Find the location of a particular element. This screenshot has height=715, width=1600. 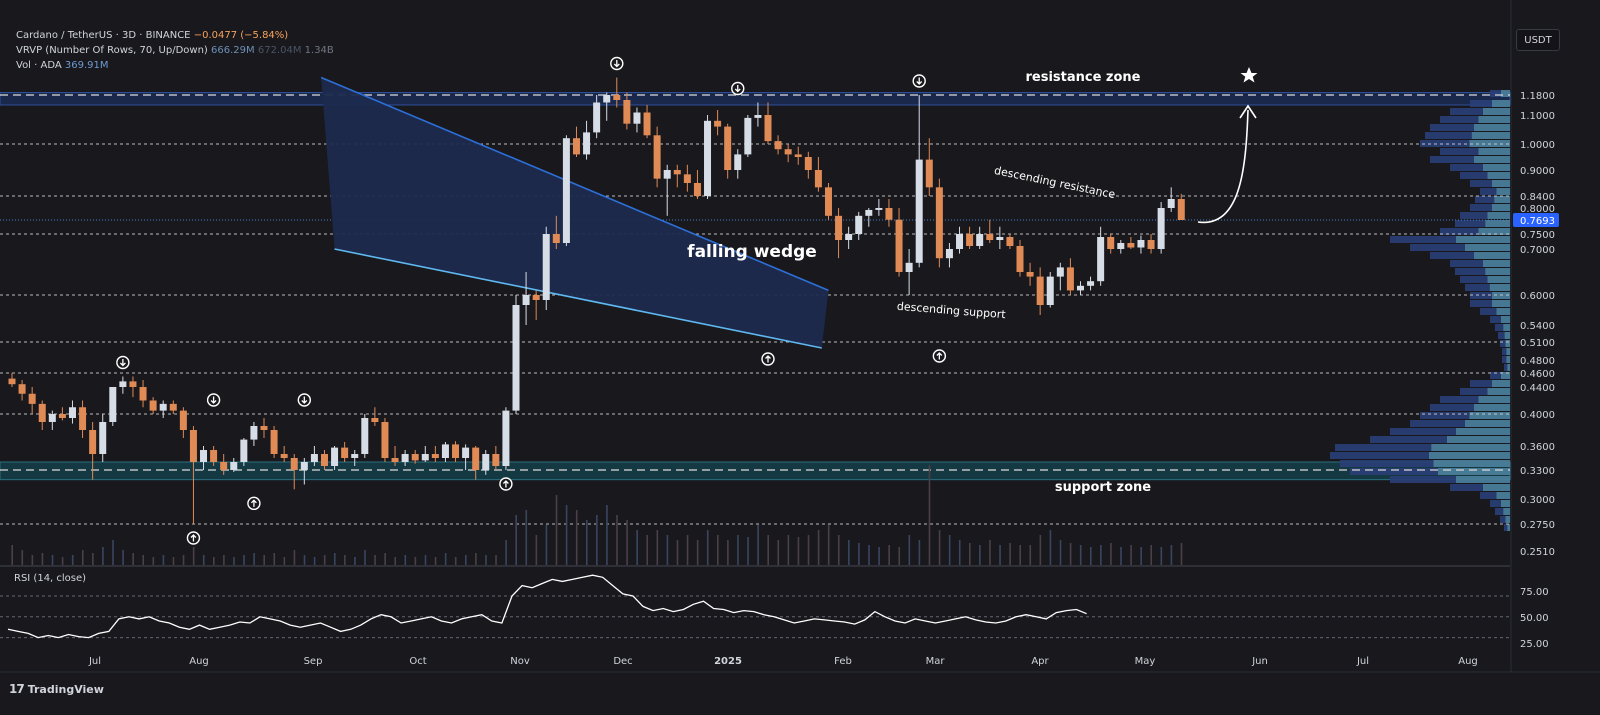

time-tick-label: Dec is located at coordinates (622, 661).